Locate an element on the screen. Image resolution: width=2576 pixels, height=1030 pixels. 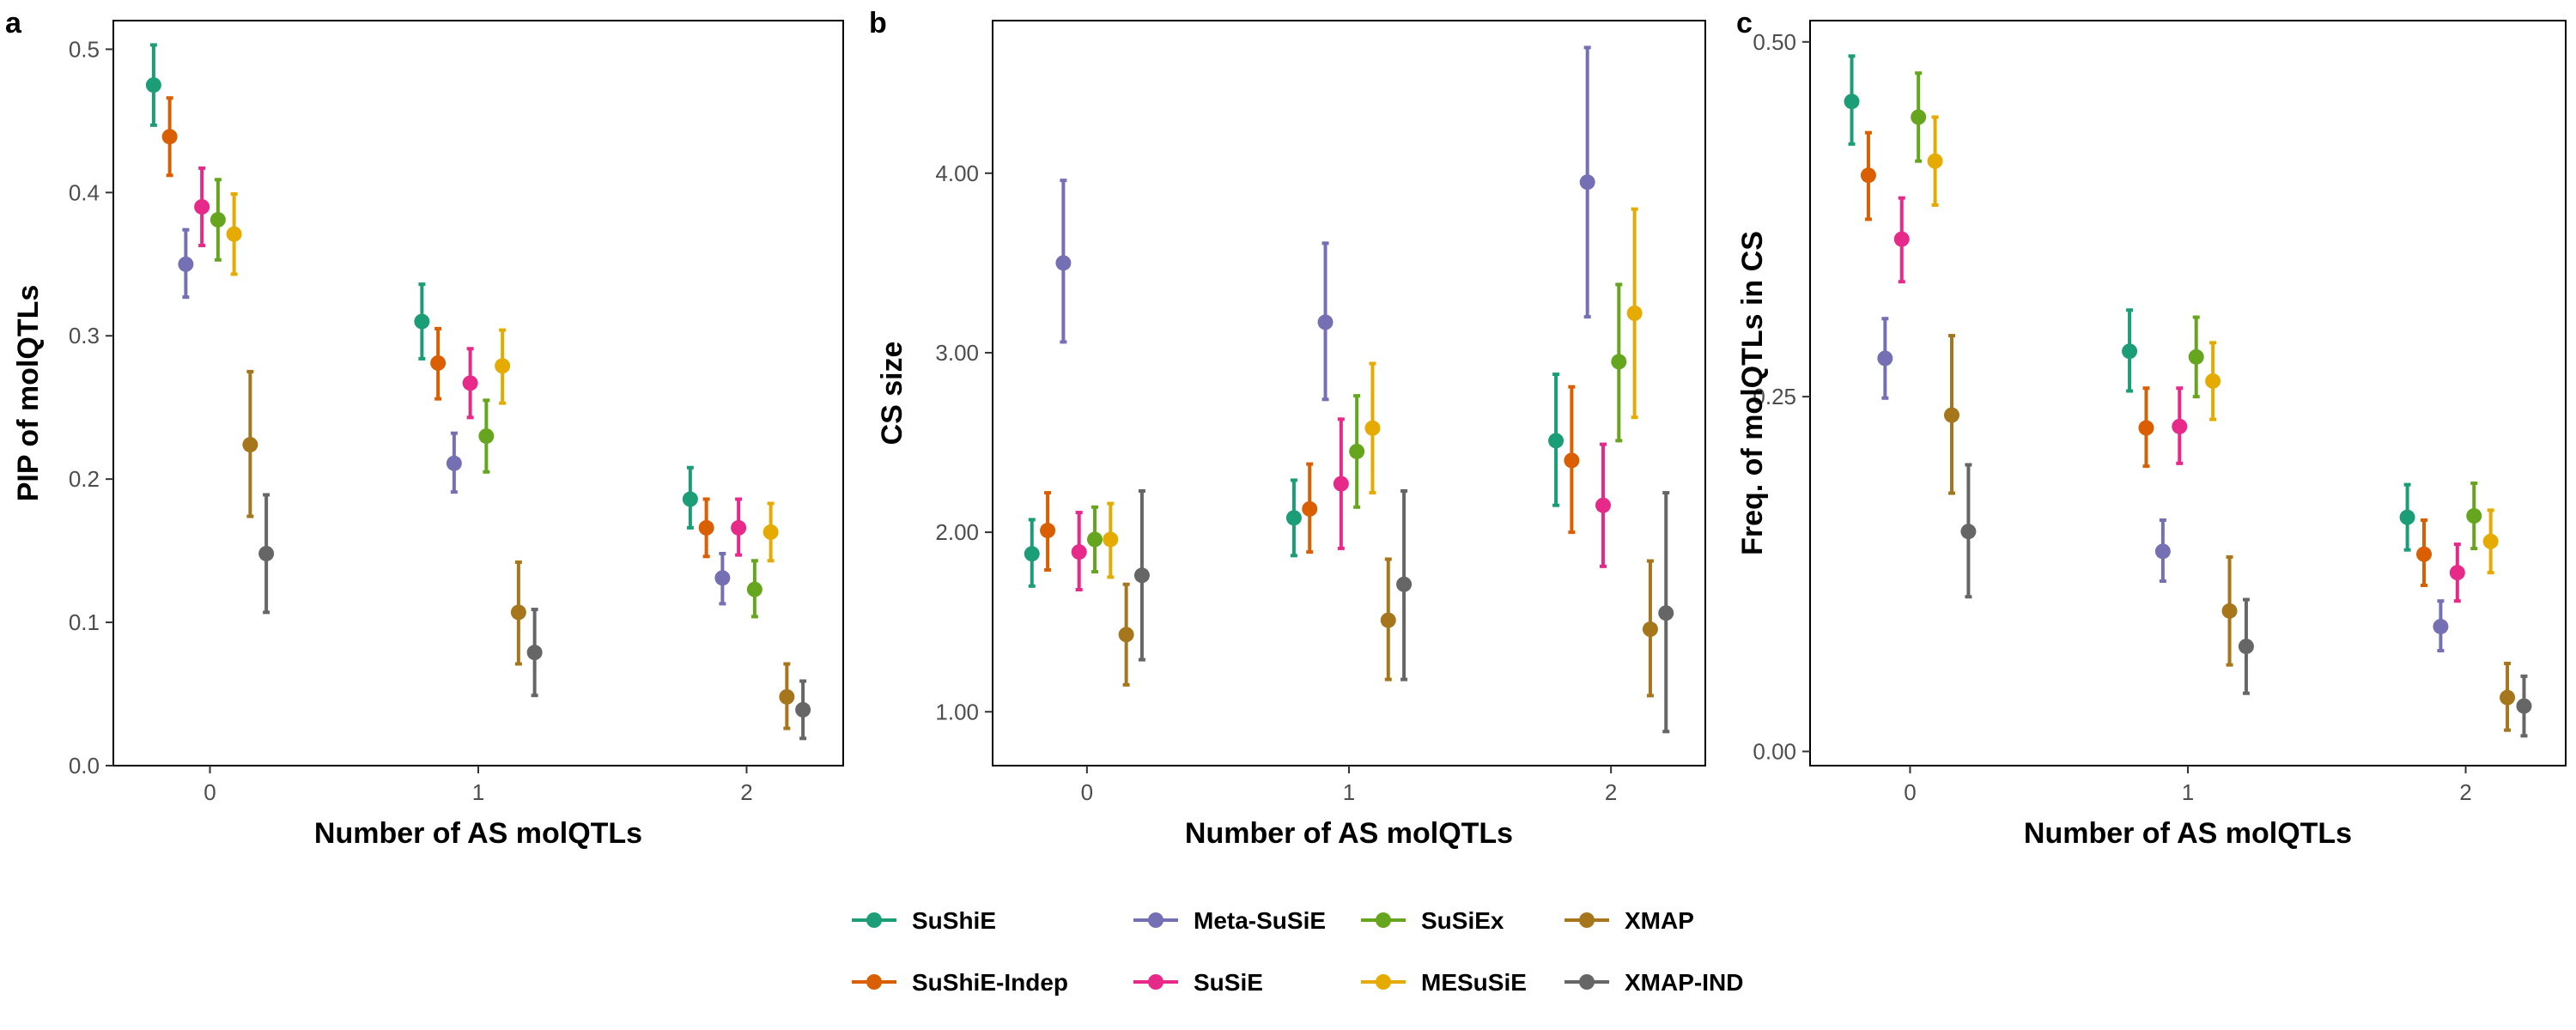
legend-item-XMAP: XMAP is located at coordinates (1629, 920).